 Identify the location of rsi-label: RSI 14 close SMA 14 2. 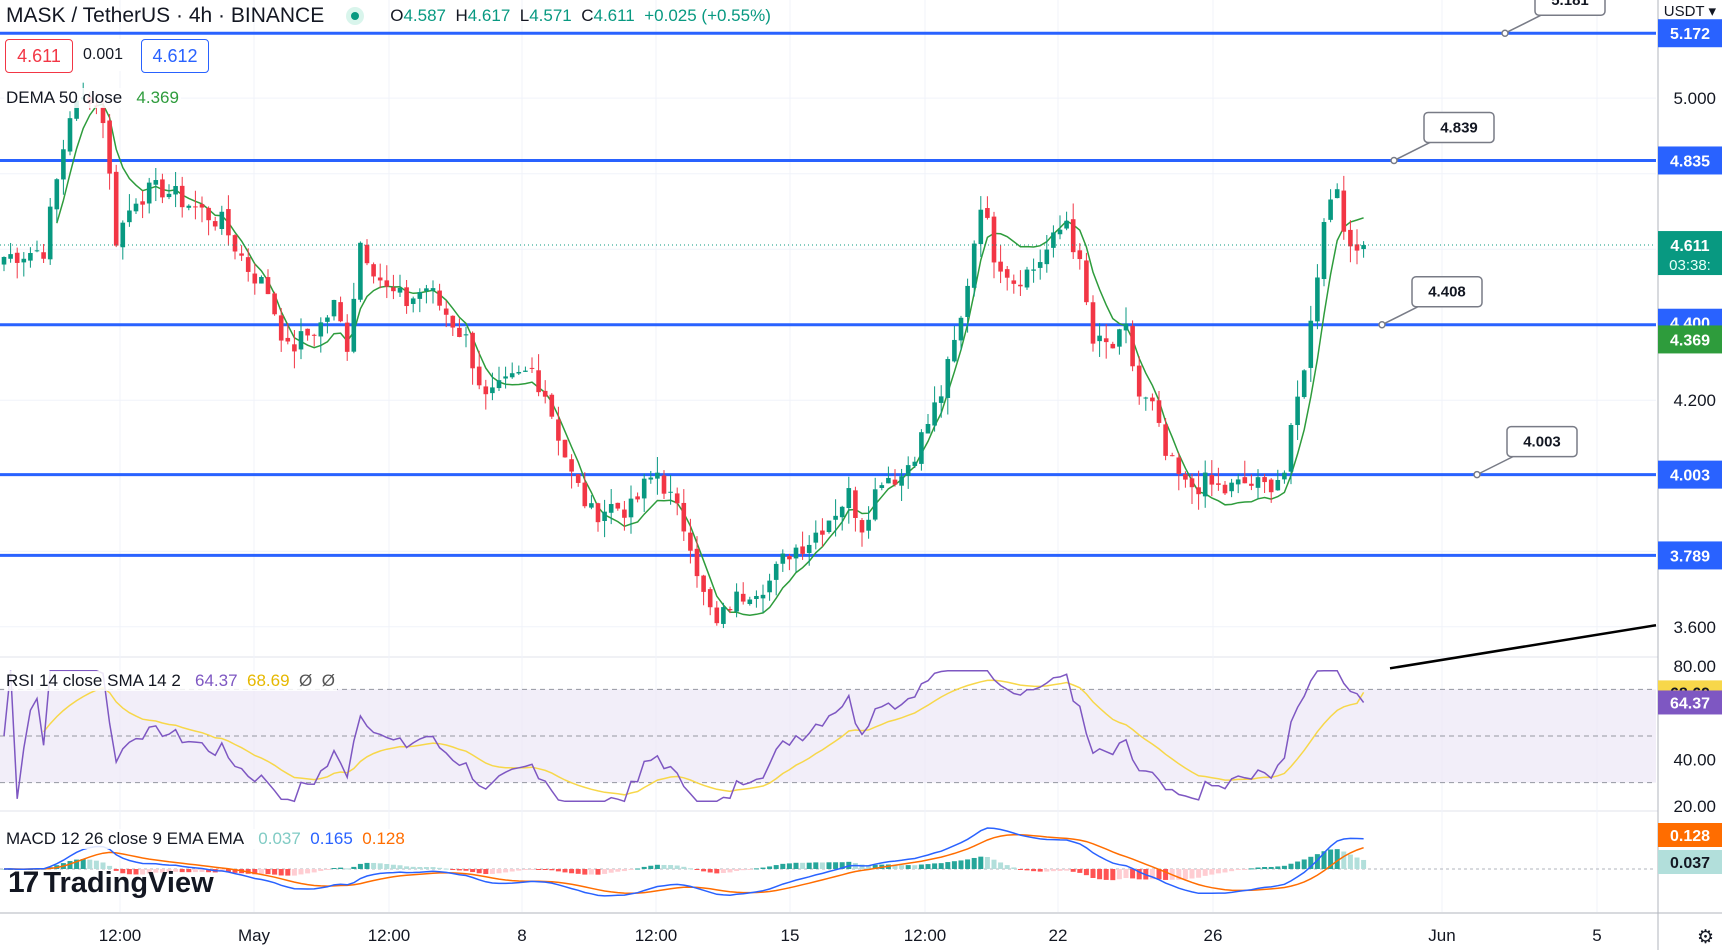
(93, 680).